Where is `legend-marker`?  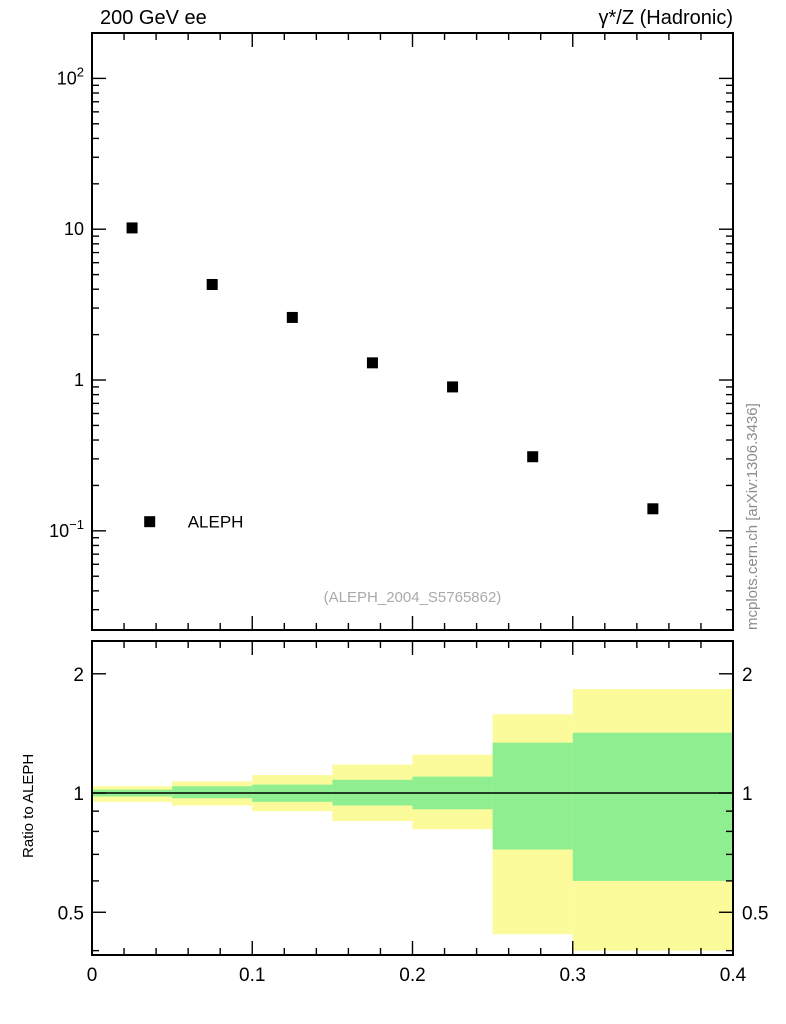
legend-marker is located at coordinates (150, 522).